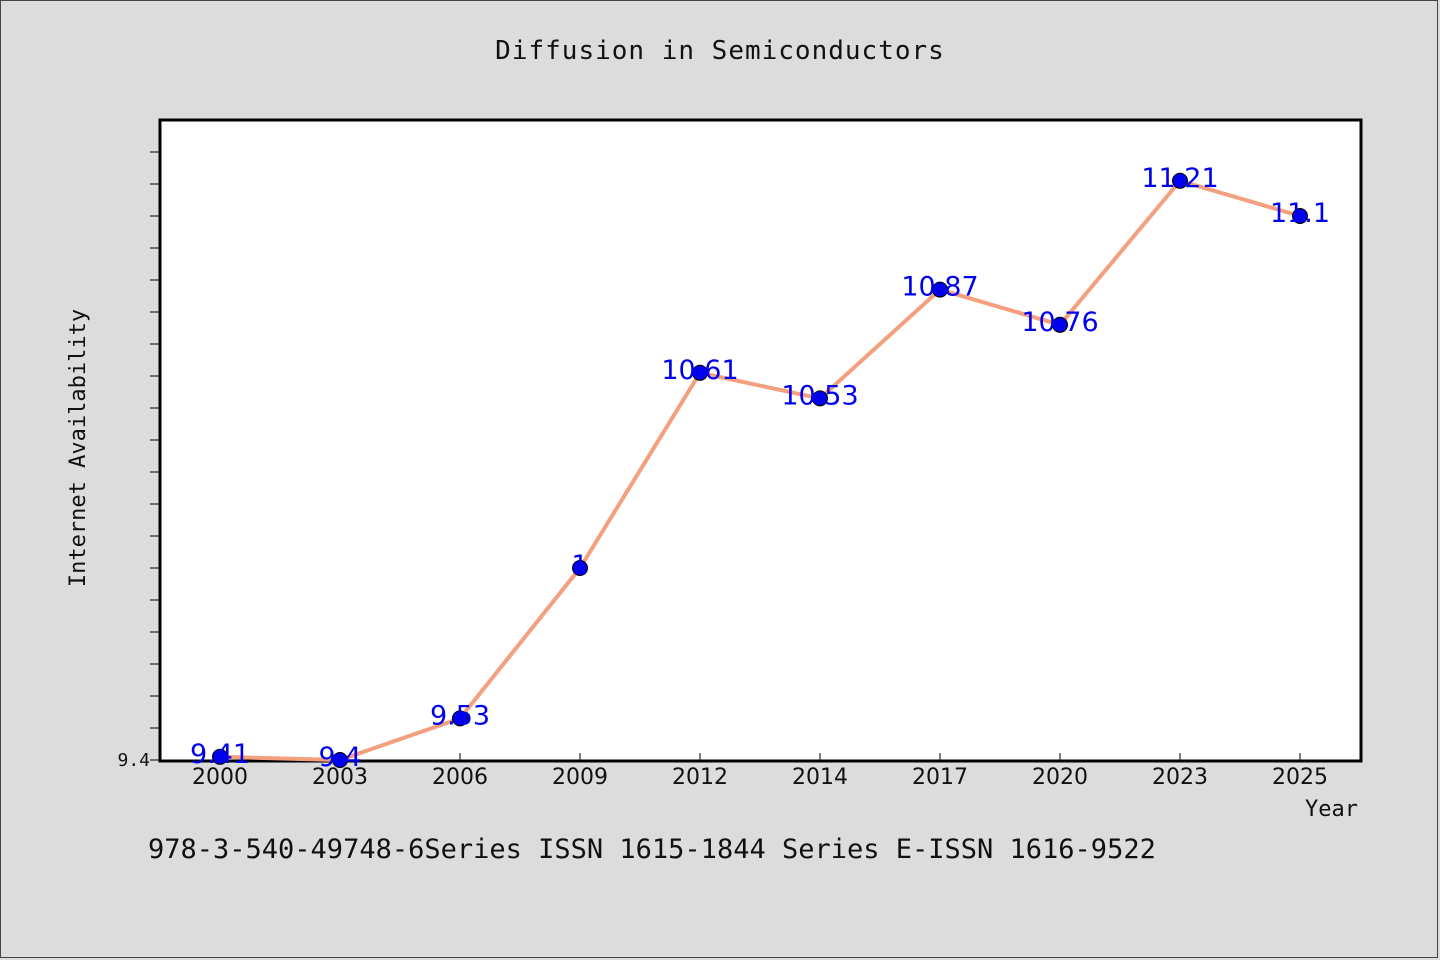 The height and width of the screenshot is (960, 1440). What do you see at coordinates (1180, 777) in the screenshot?
I see `x-tick-label: 2023` at bounding box center [1180, 777].